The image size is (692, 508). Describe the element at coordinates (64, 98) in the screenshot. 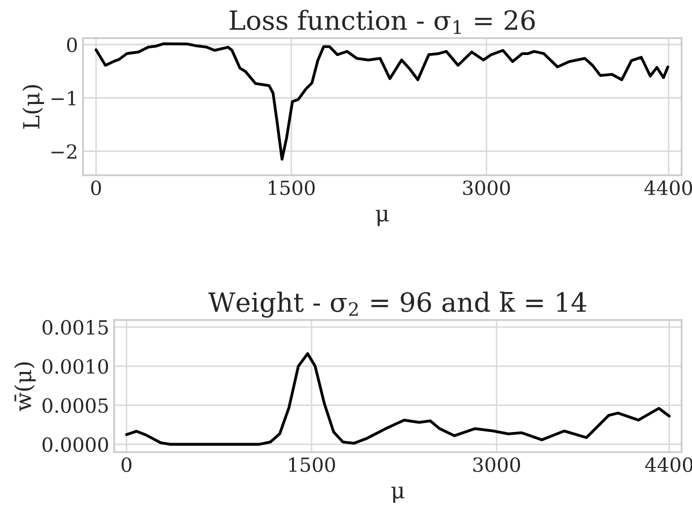

I see `y-tick-label: −1` at that location.